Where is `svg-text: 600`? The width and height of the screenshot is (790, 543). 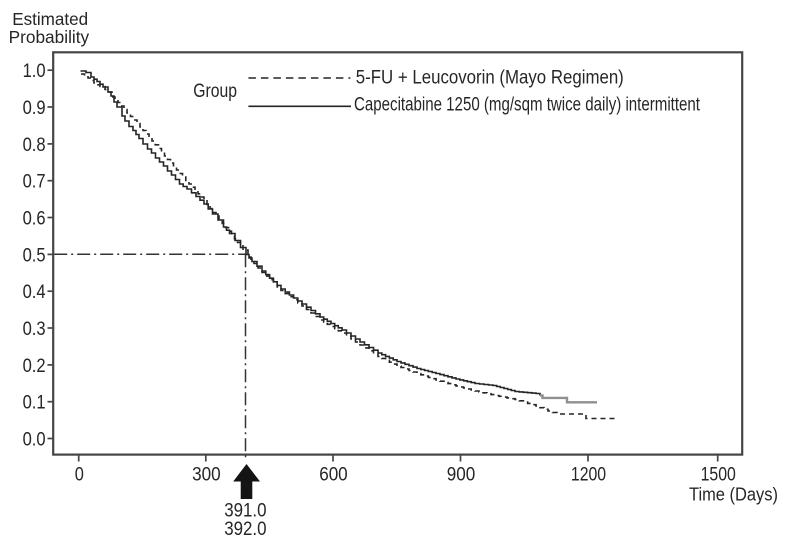
svg-text: 600 is located at coordinates (333, 475).